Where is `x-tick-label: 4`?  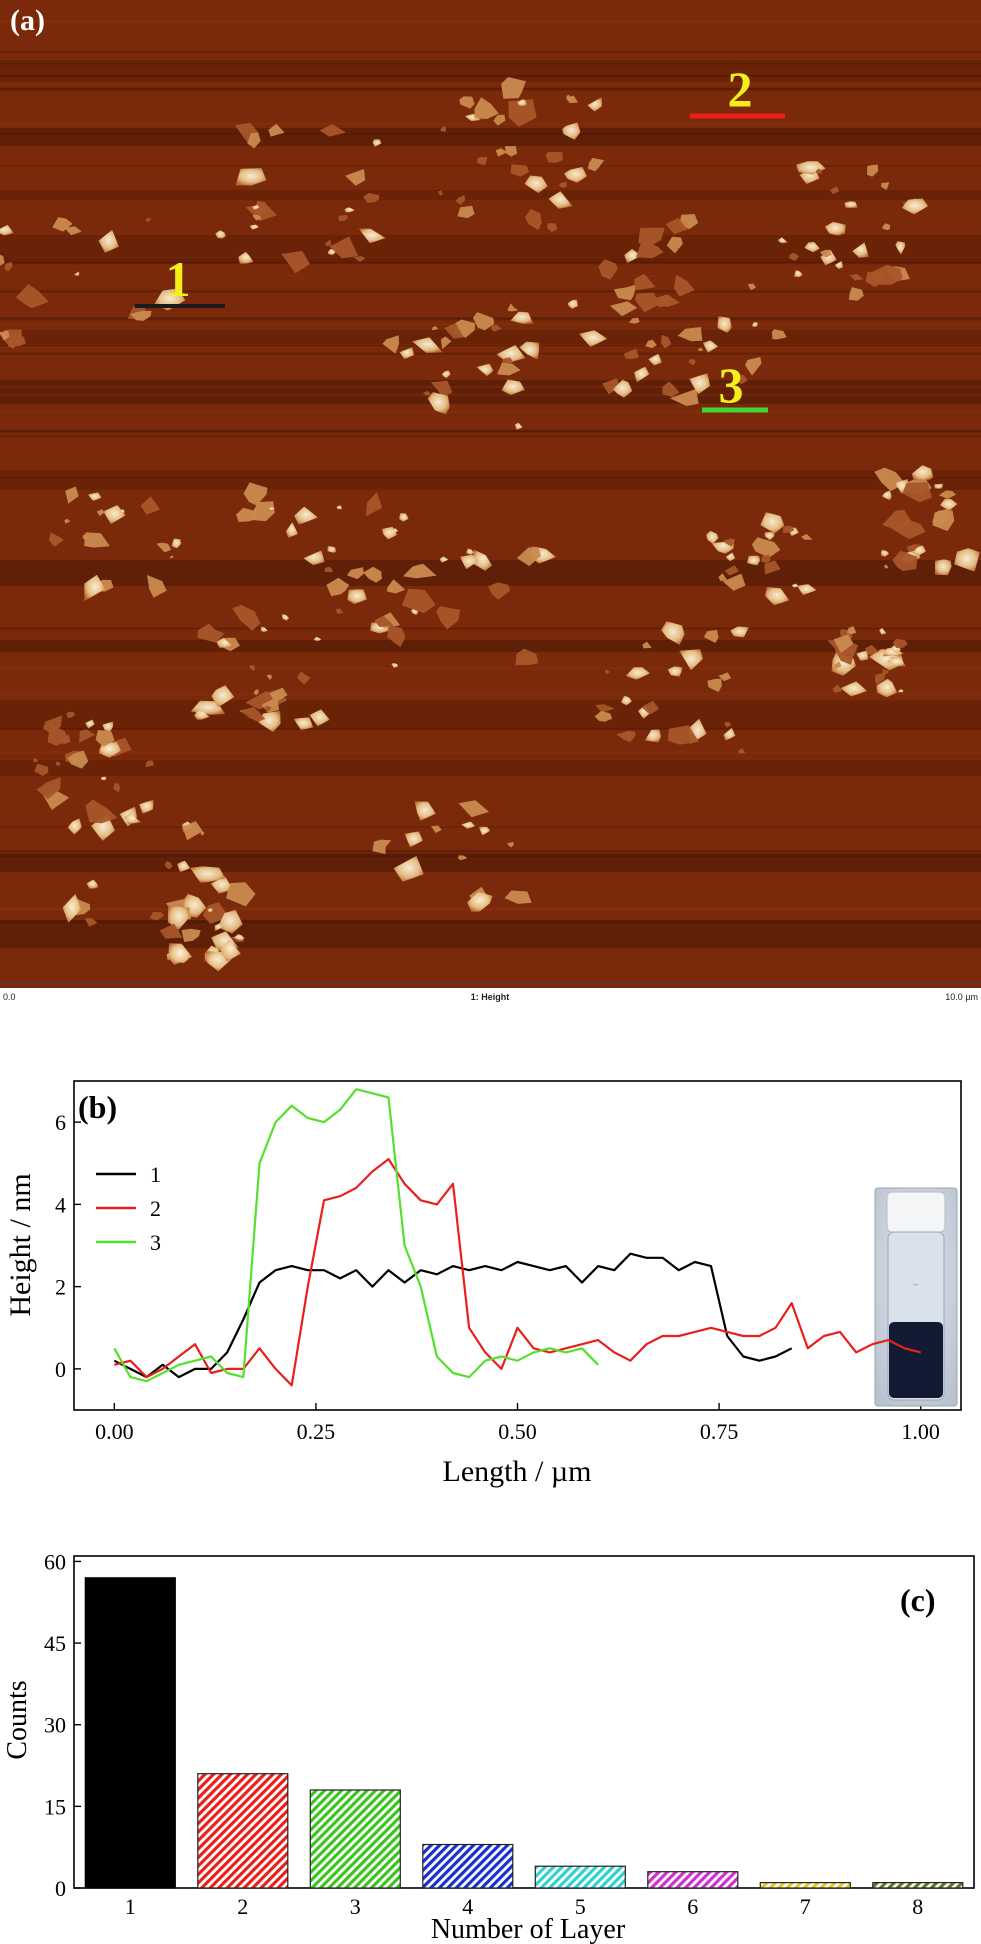 x-tick-label: 4 is located at coordinates (467, 1906).